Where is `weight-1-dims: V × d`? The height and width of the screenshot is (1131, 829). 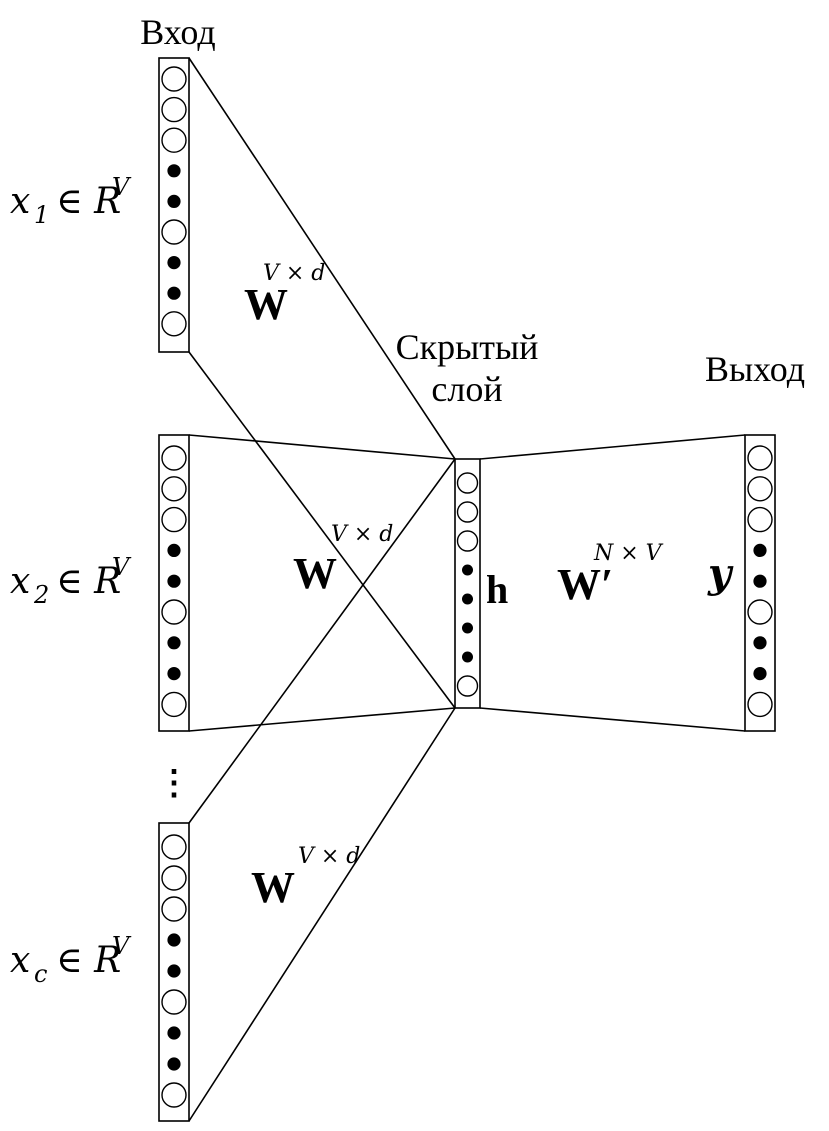
weight-1-dims: V × d is located at coordinates (294, 273).